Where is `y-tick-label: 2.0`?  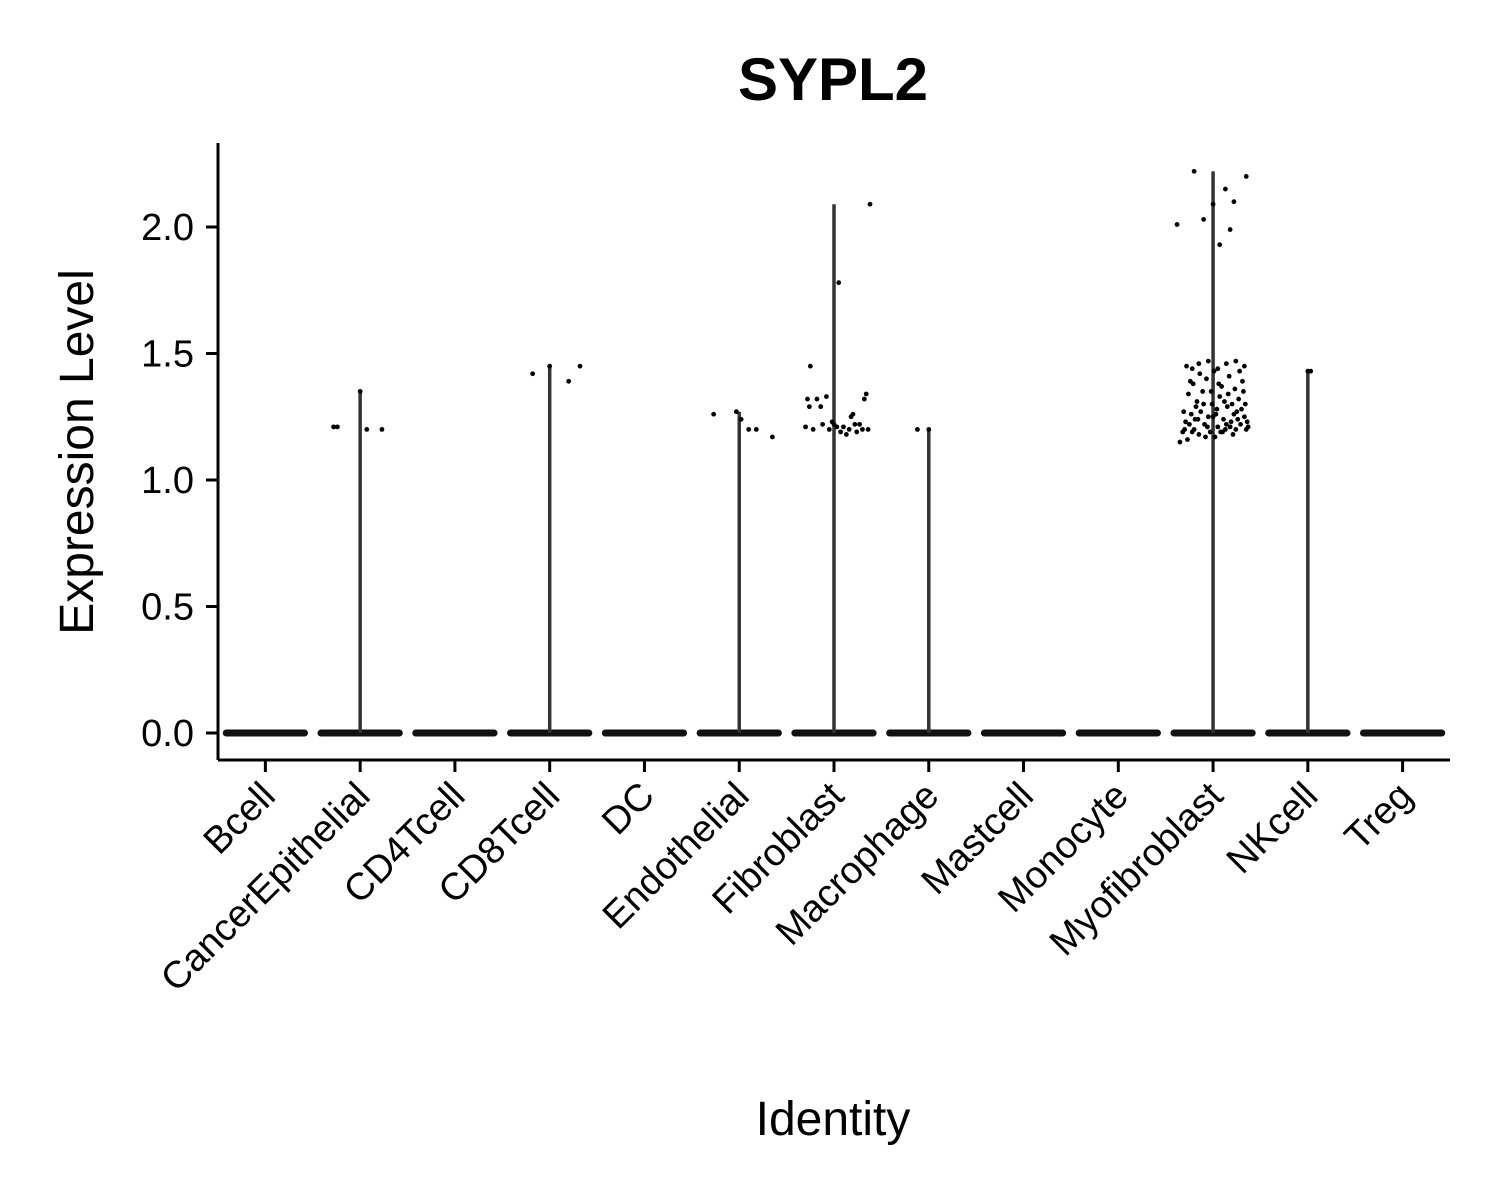
y-tick-label: 2.0 is located at coordinates (167, 228).